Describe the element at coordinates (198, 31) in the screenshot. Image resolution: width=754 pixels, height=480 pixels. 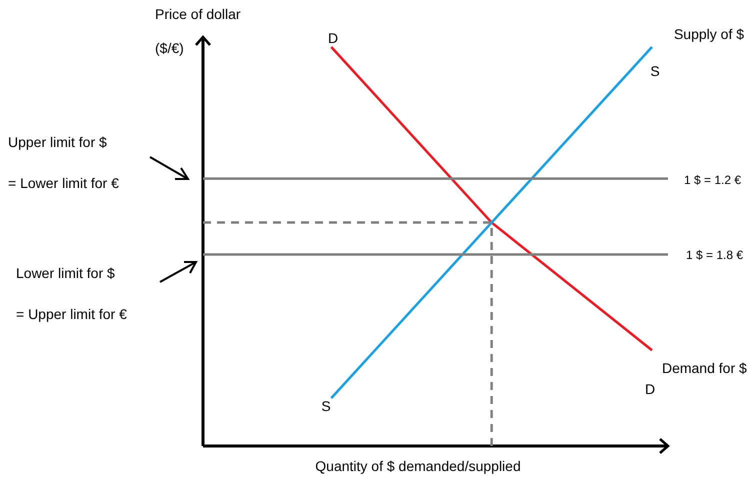
I see `text: Price of dollar ($/€)` at that location.